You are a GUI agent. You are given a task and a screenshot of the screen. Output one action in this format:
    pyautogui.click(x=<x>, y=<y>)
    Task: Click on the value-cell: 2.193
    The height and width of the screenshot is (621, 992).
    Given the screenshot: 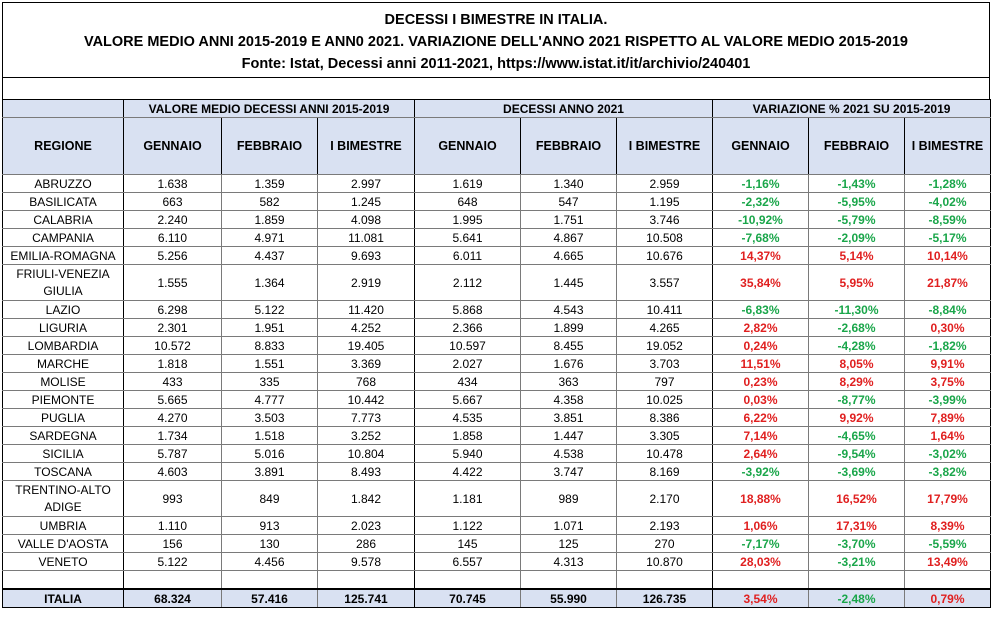 What is the action you would take?
    pyautogui.click(x=664, y=525)
    